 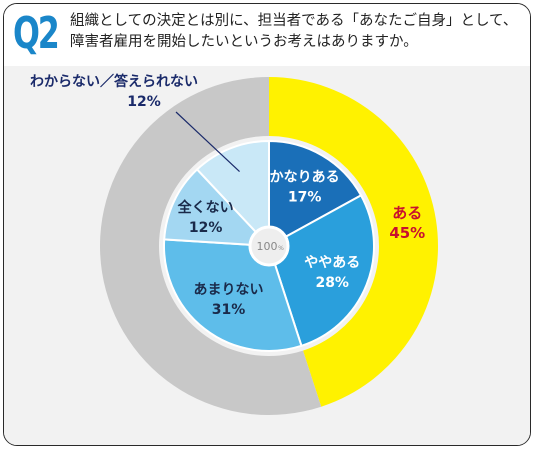 I want to click on center-total-unit: %, so click(x=281, y=248).